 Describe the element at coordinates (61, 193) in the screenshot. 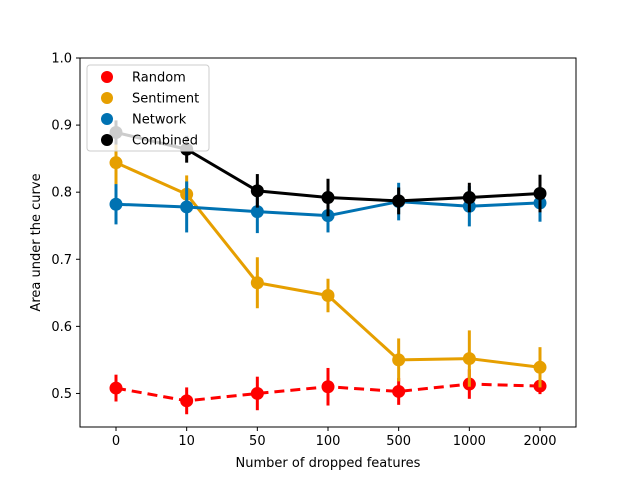

I see `y-tick-label: 0.8` at that location.